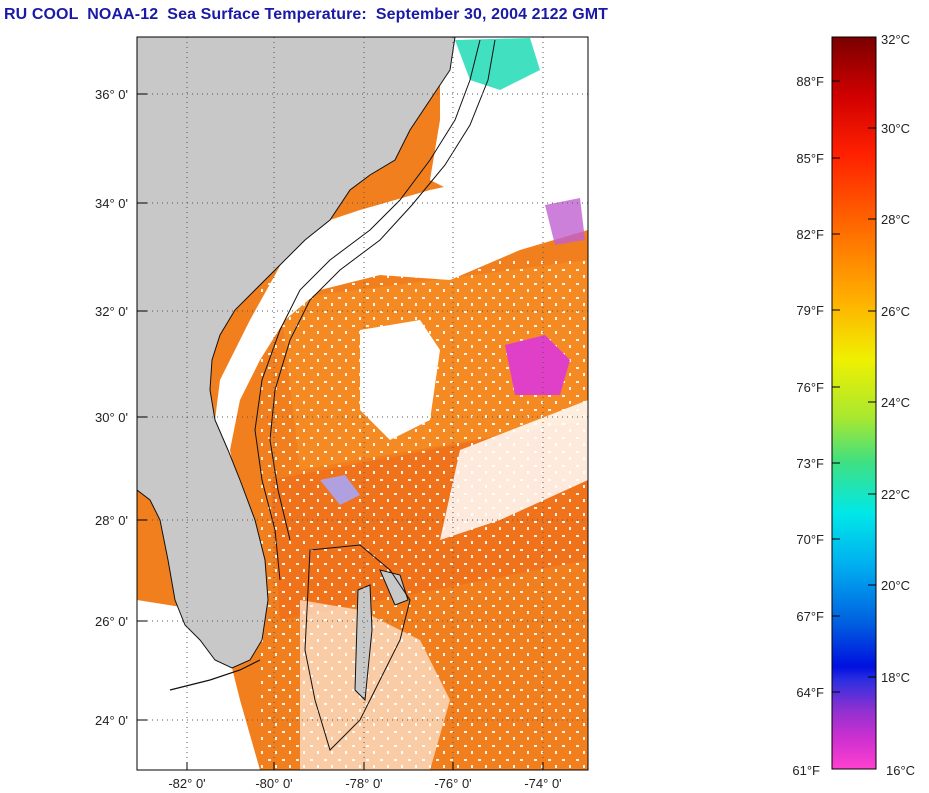 This screenshot has width=929, height=793. Describe the element at coordinates (215, 675) in the screenshot. I see `isobath-keys` at that location.